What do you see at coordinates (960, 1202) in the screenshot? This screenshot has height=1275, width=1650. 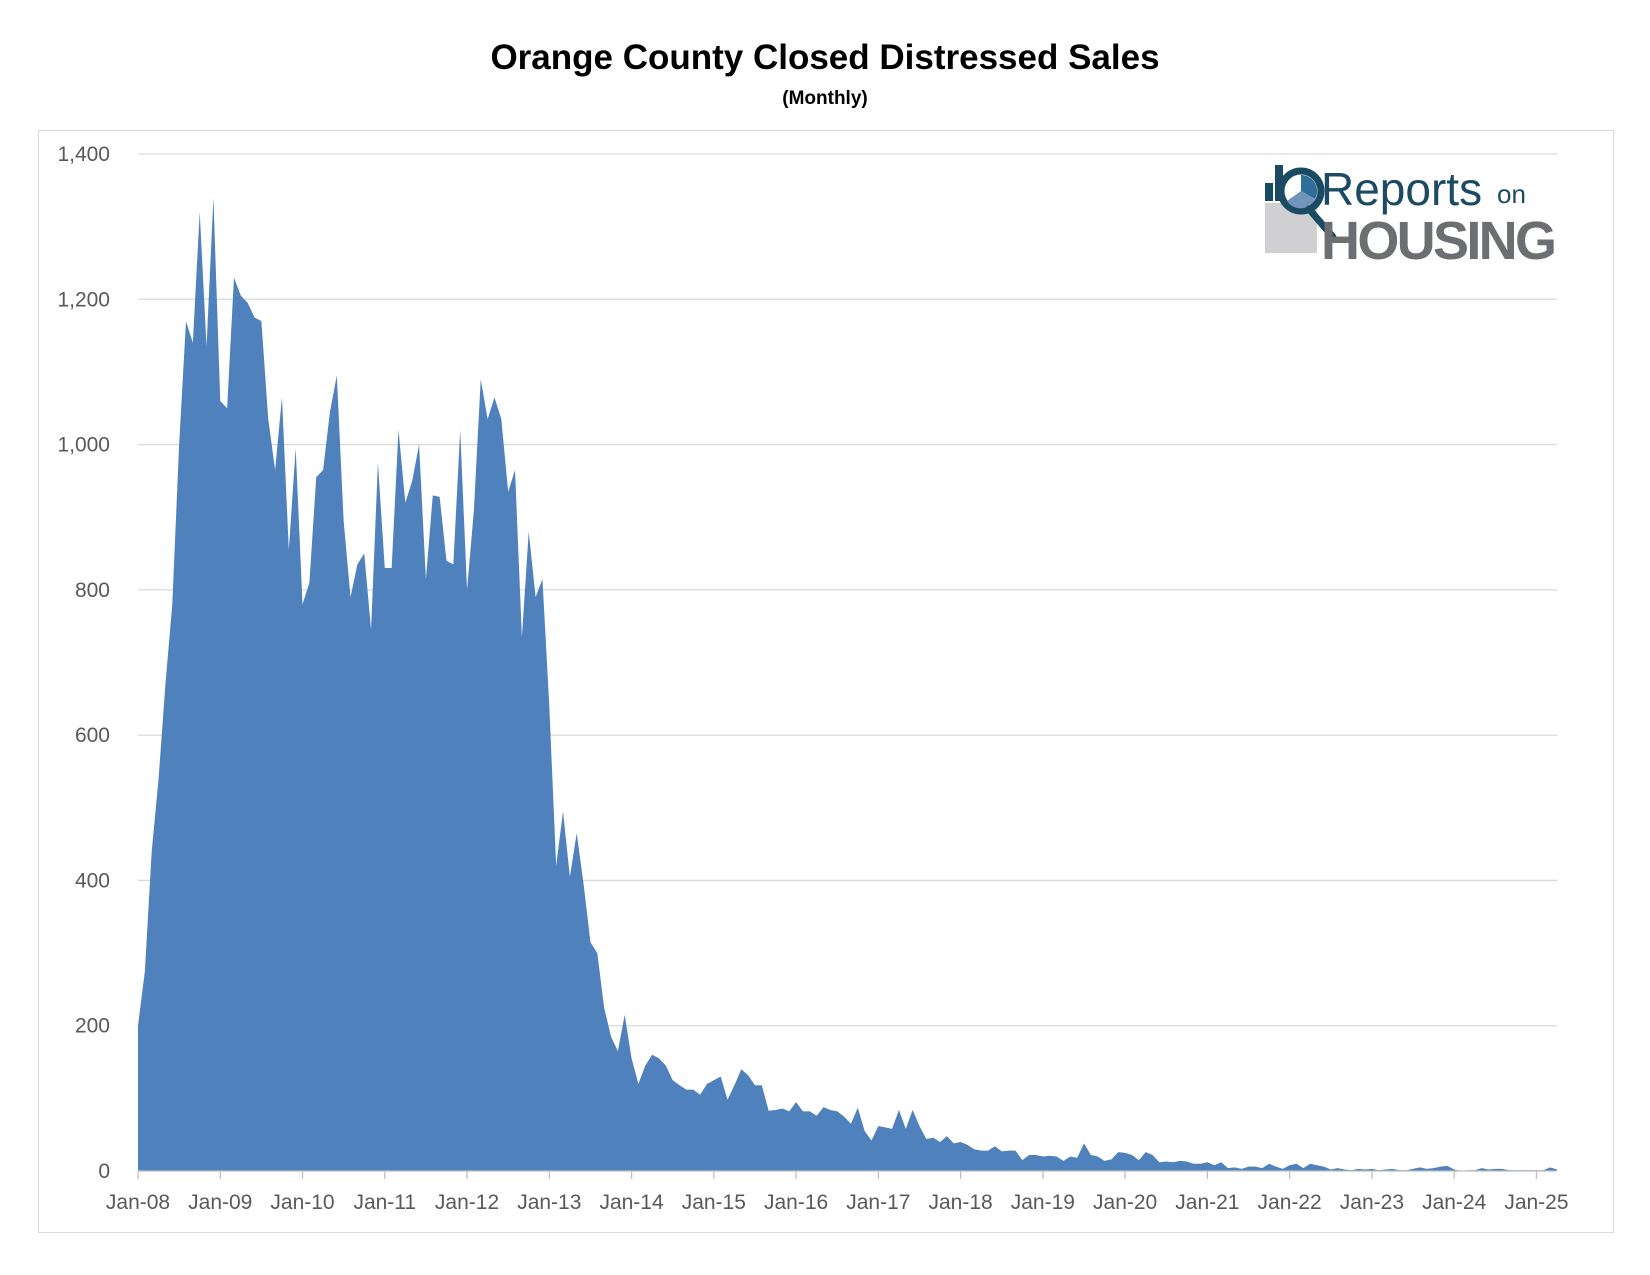 I see `x-tick-label: Jan-18` at bounding box center [960, 1202].